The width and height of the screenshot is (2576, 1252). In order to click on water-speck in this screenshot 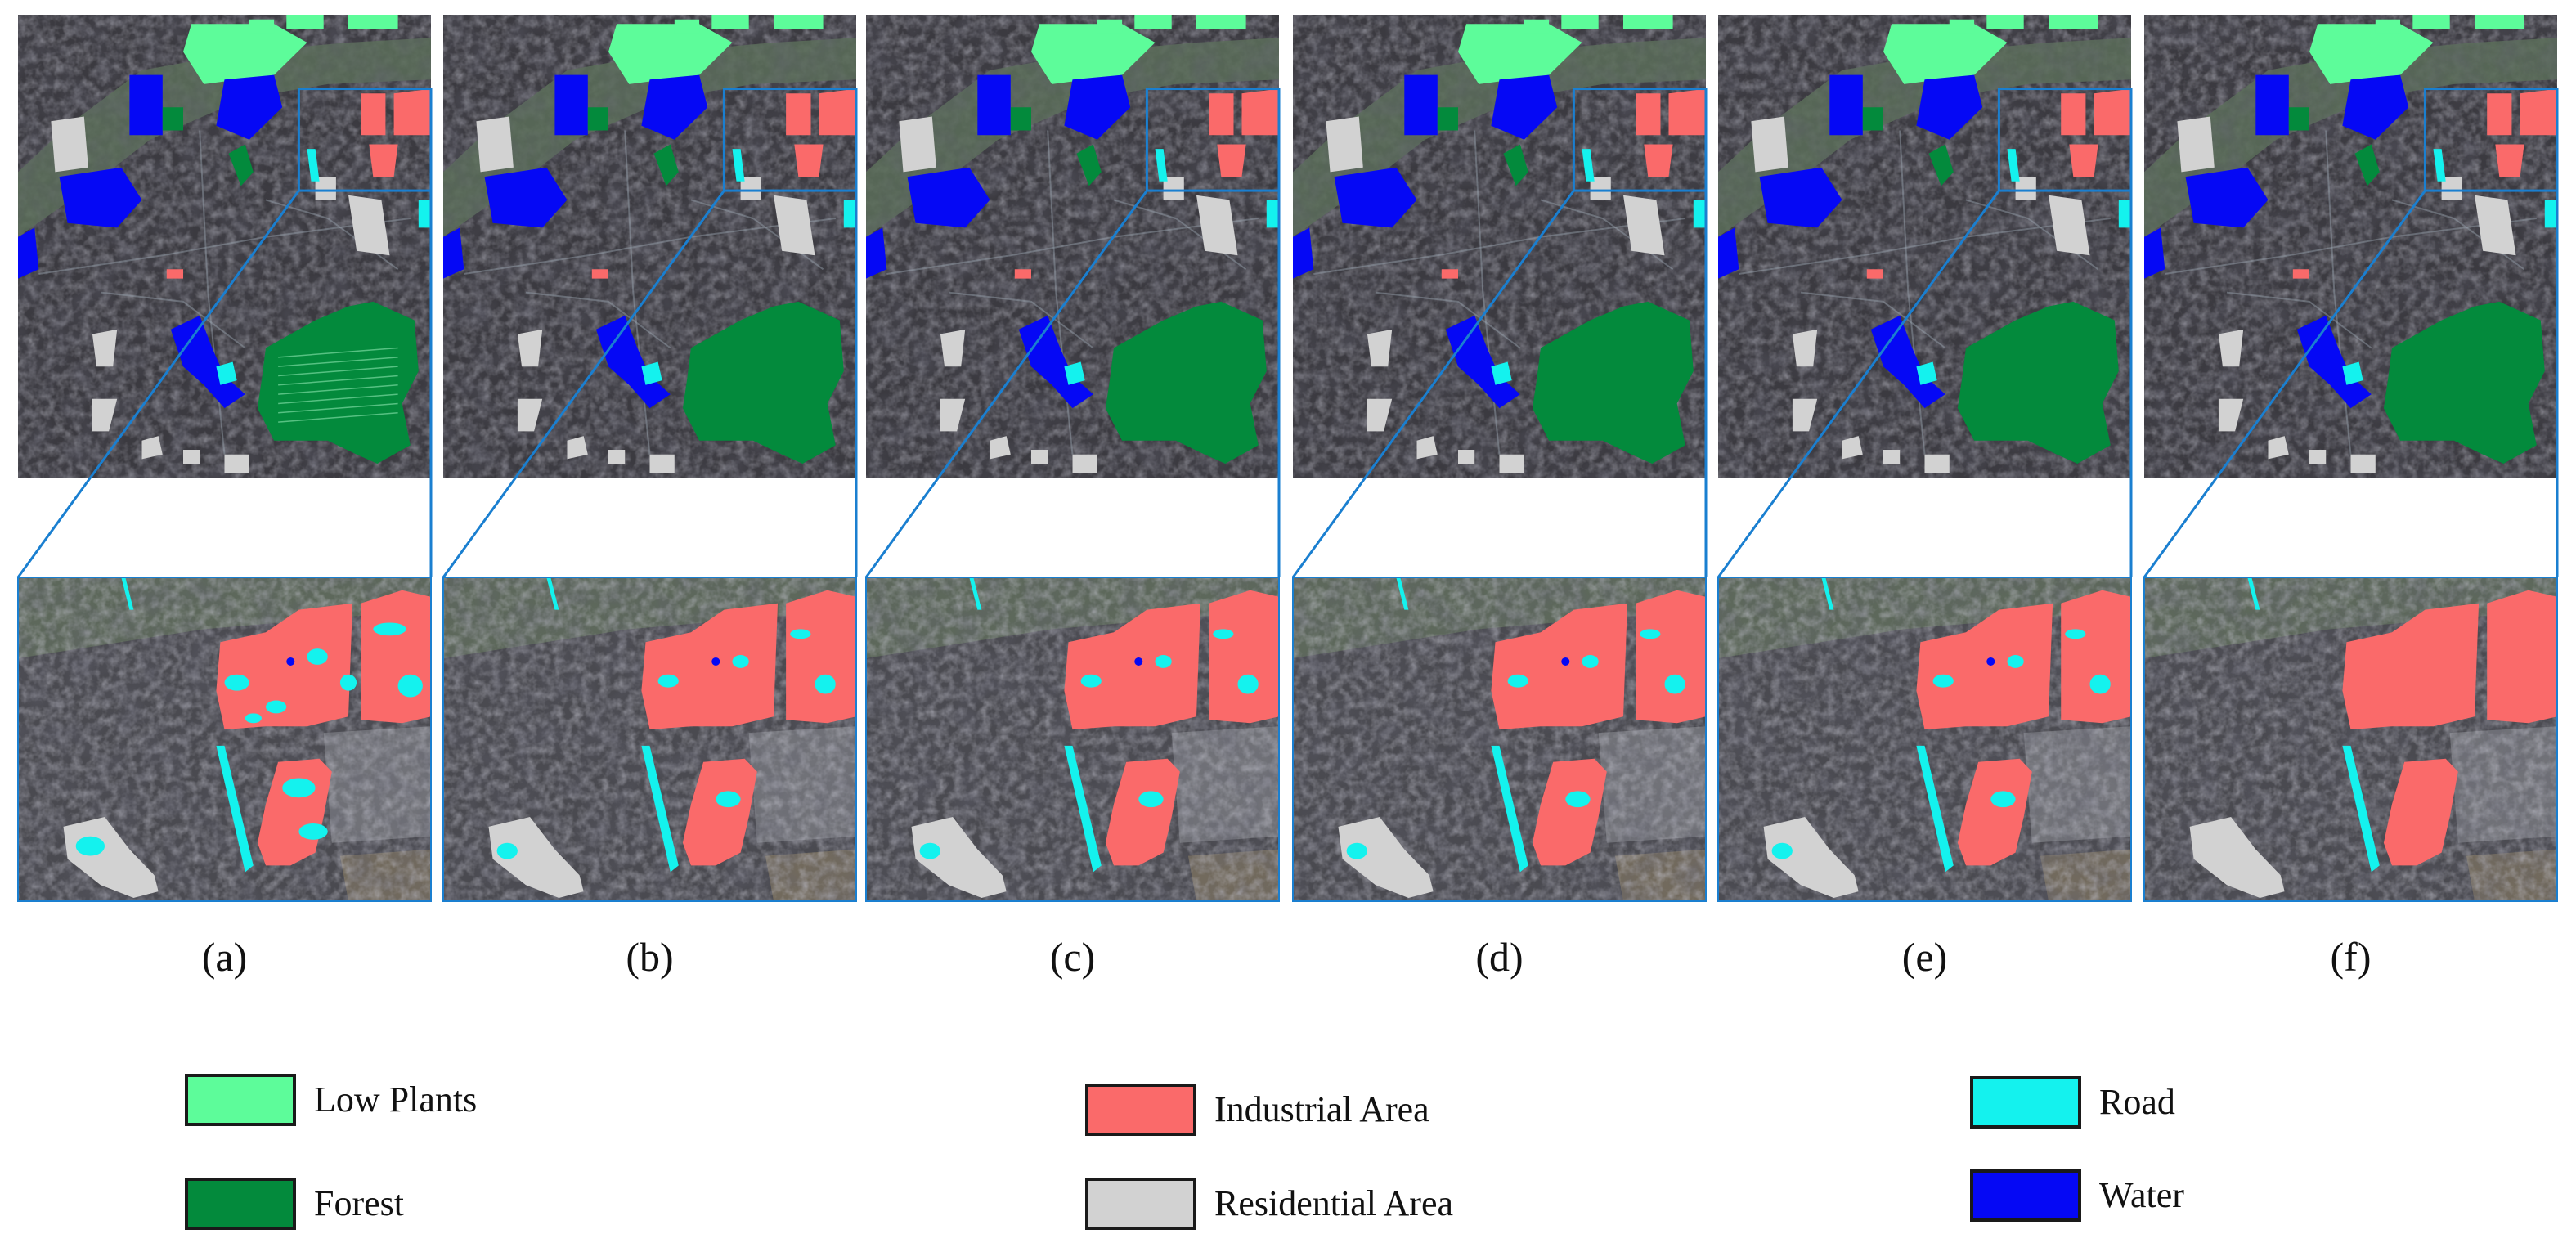, I will do `click(1565, 661)`.